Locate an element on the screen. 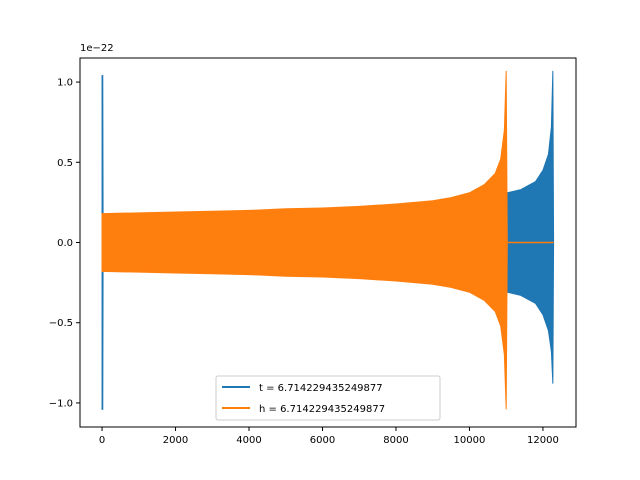  x-axis: 0 2000 4000 6000 8000 10000 12000 is located at coordinates (329, 436).